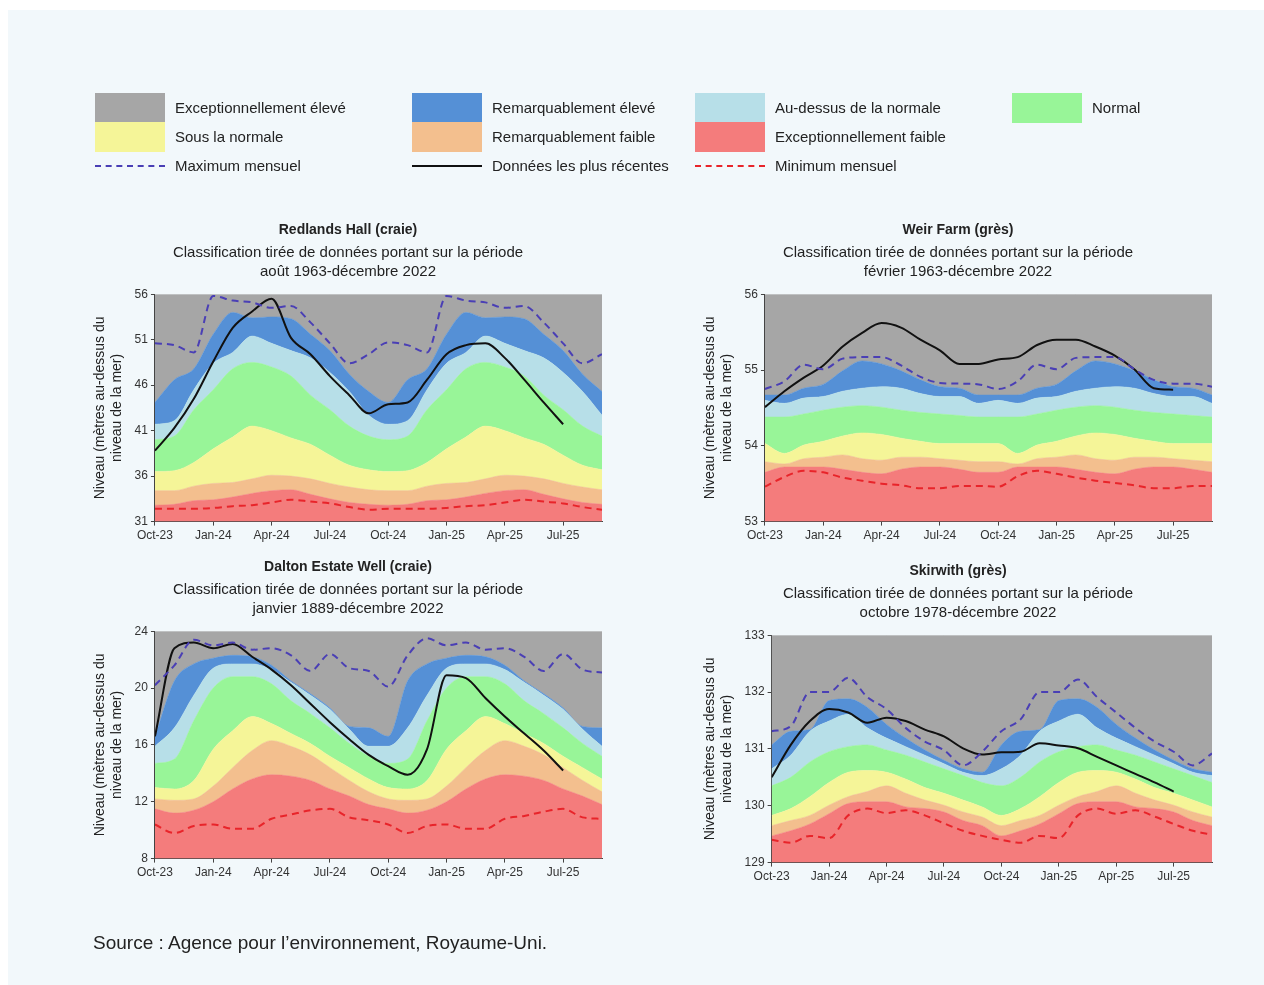 Image resolution: width=1264 pixels, height=985 pixels. What do you see at coordinates (860, 136) in the screenshot?
I see `legend-label: Exceptionnellement faible` at bounding box center [860, 136].